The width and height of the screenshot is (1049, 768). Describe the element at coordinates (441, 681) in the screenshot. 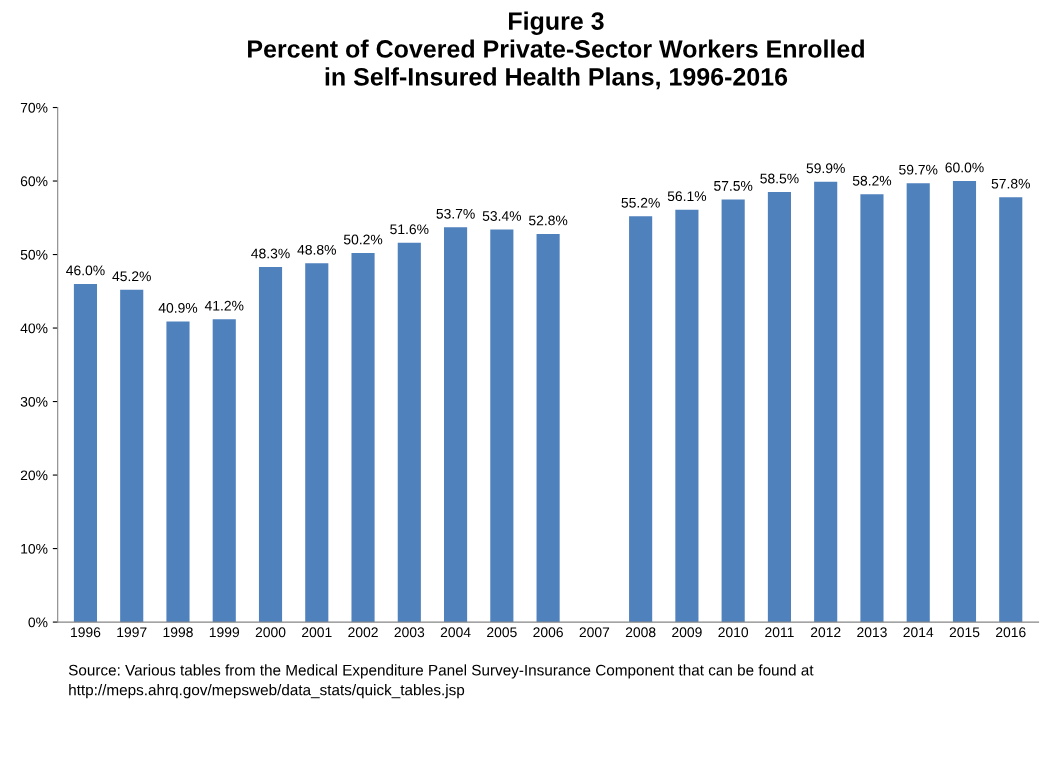

I see `source-note: Source: Various tables from the Medical Expenditure Panel Survey-Insurance Component that can be found at http://meps.ahrq.gov/mepsweb/data_stats/quick_tables.jsp` at that location.